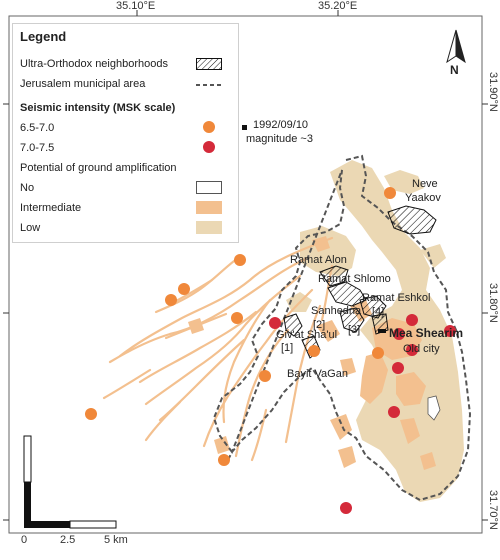  What do you see at coordinates (421, 349) in the screenshot?
I see `label-old-city: Old city` at bounding box center [421, 349].